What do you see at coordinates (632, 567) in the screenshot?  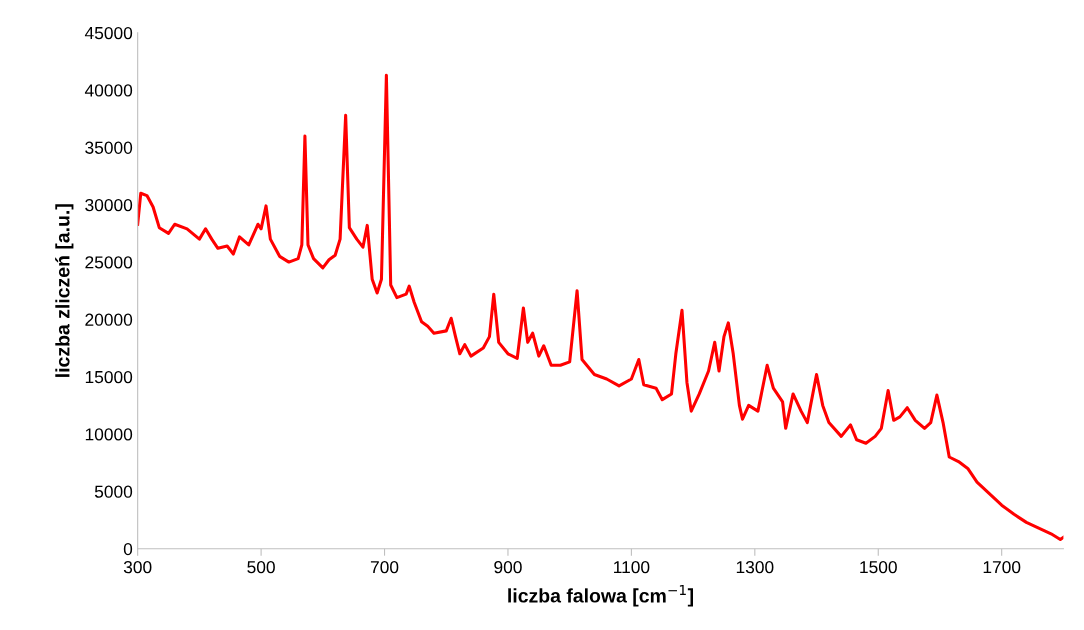 I see `x-tick-label: 1100` at bounding box center [632, 567].